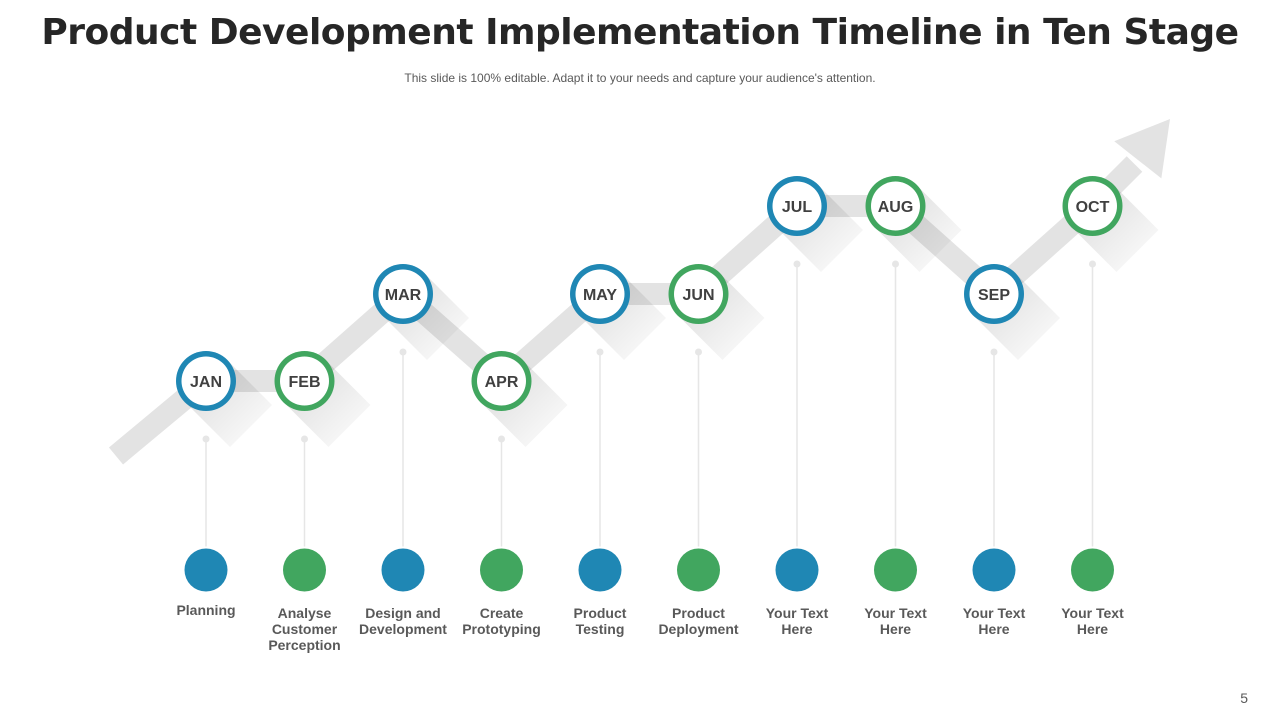 Image resolution: width=1280 pixels, height=720 pixels. I want to click on month-label: AUG, so click(896, 207).